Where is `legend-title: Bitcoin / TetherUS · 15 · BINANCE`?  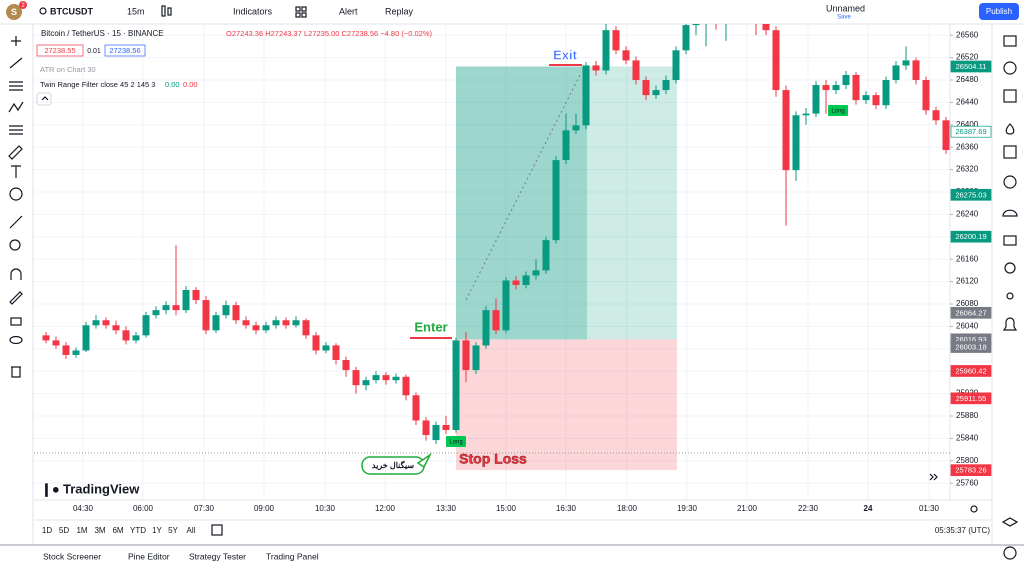 legend-title: Bitcoin / TetherUS · 15 · BINANCE is located at coordinates (102, 33).